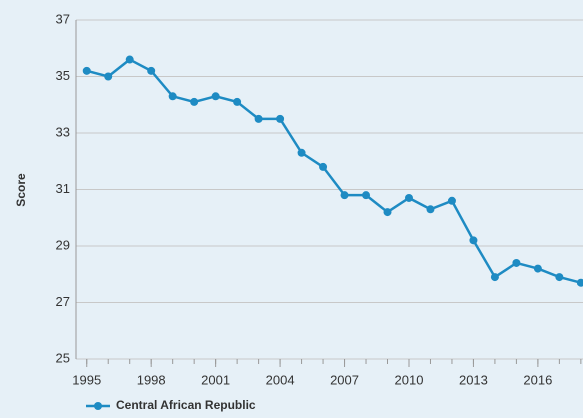 This screenshot has width=583, height=418. What do you see at coordinates (63, 131) in the screenshot?
I see `y-tick-label: 33` at bounding box center [63, 131].